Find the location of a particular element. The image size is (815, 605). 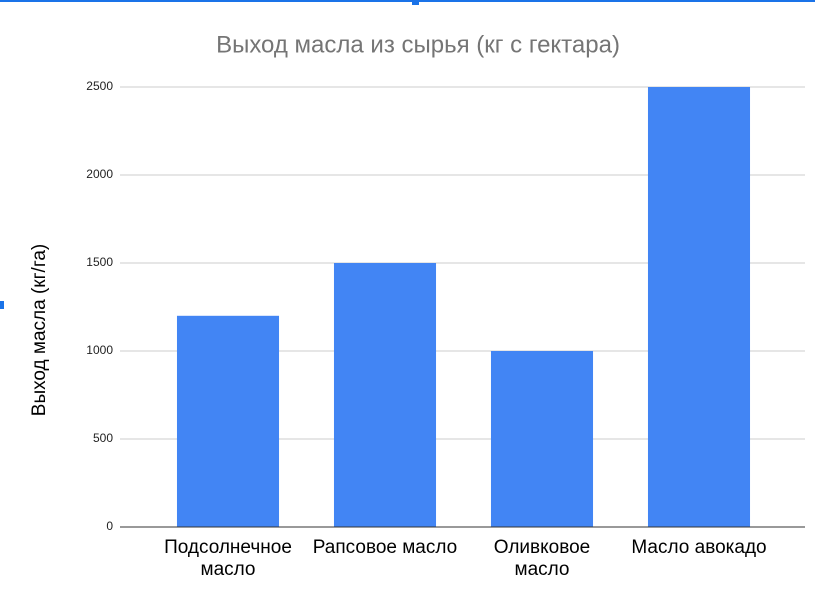

y-tick-label: 0 is located at coordinates (109, 526).